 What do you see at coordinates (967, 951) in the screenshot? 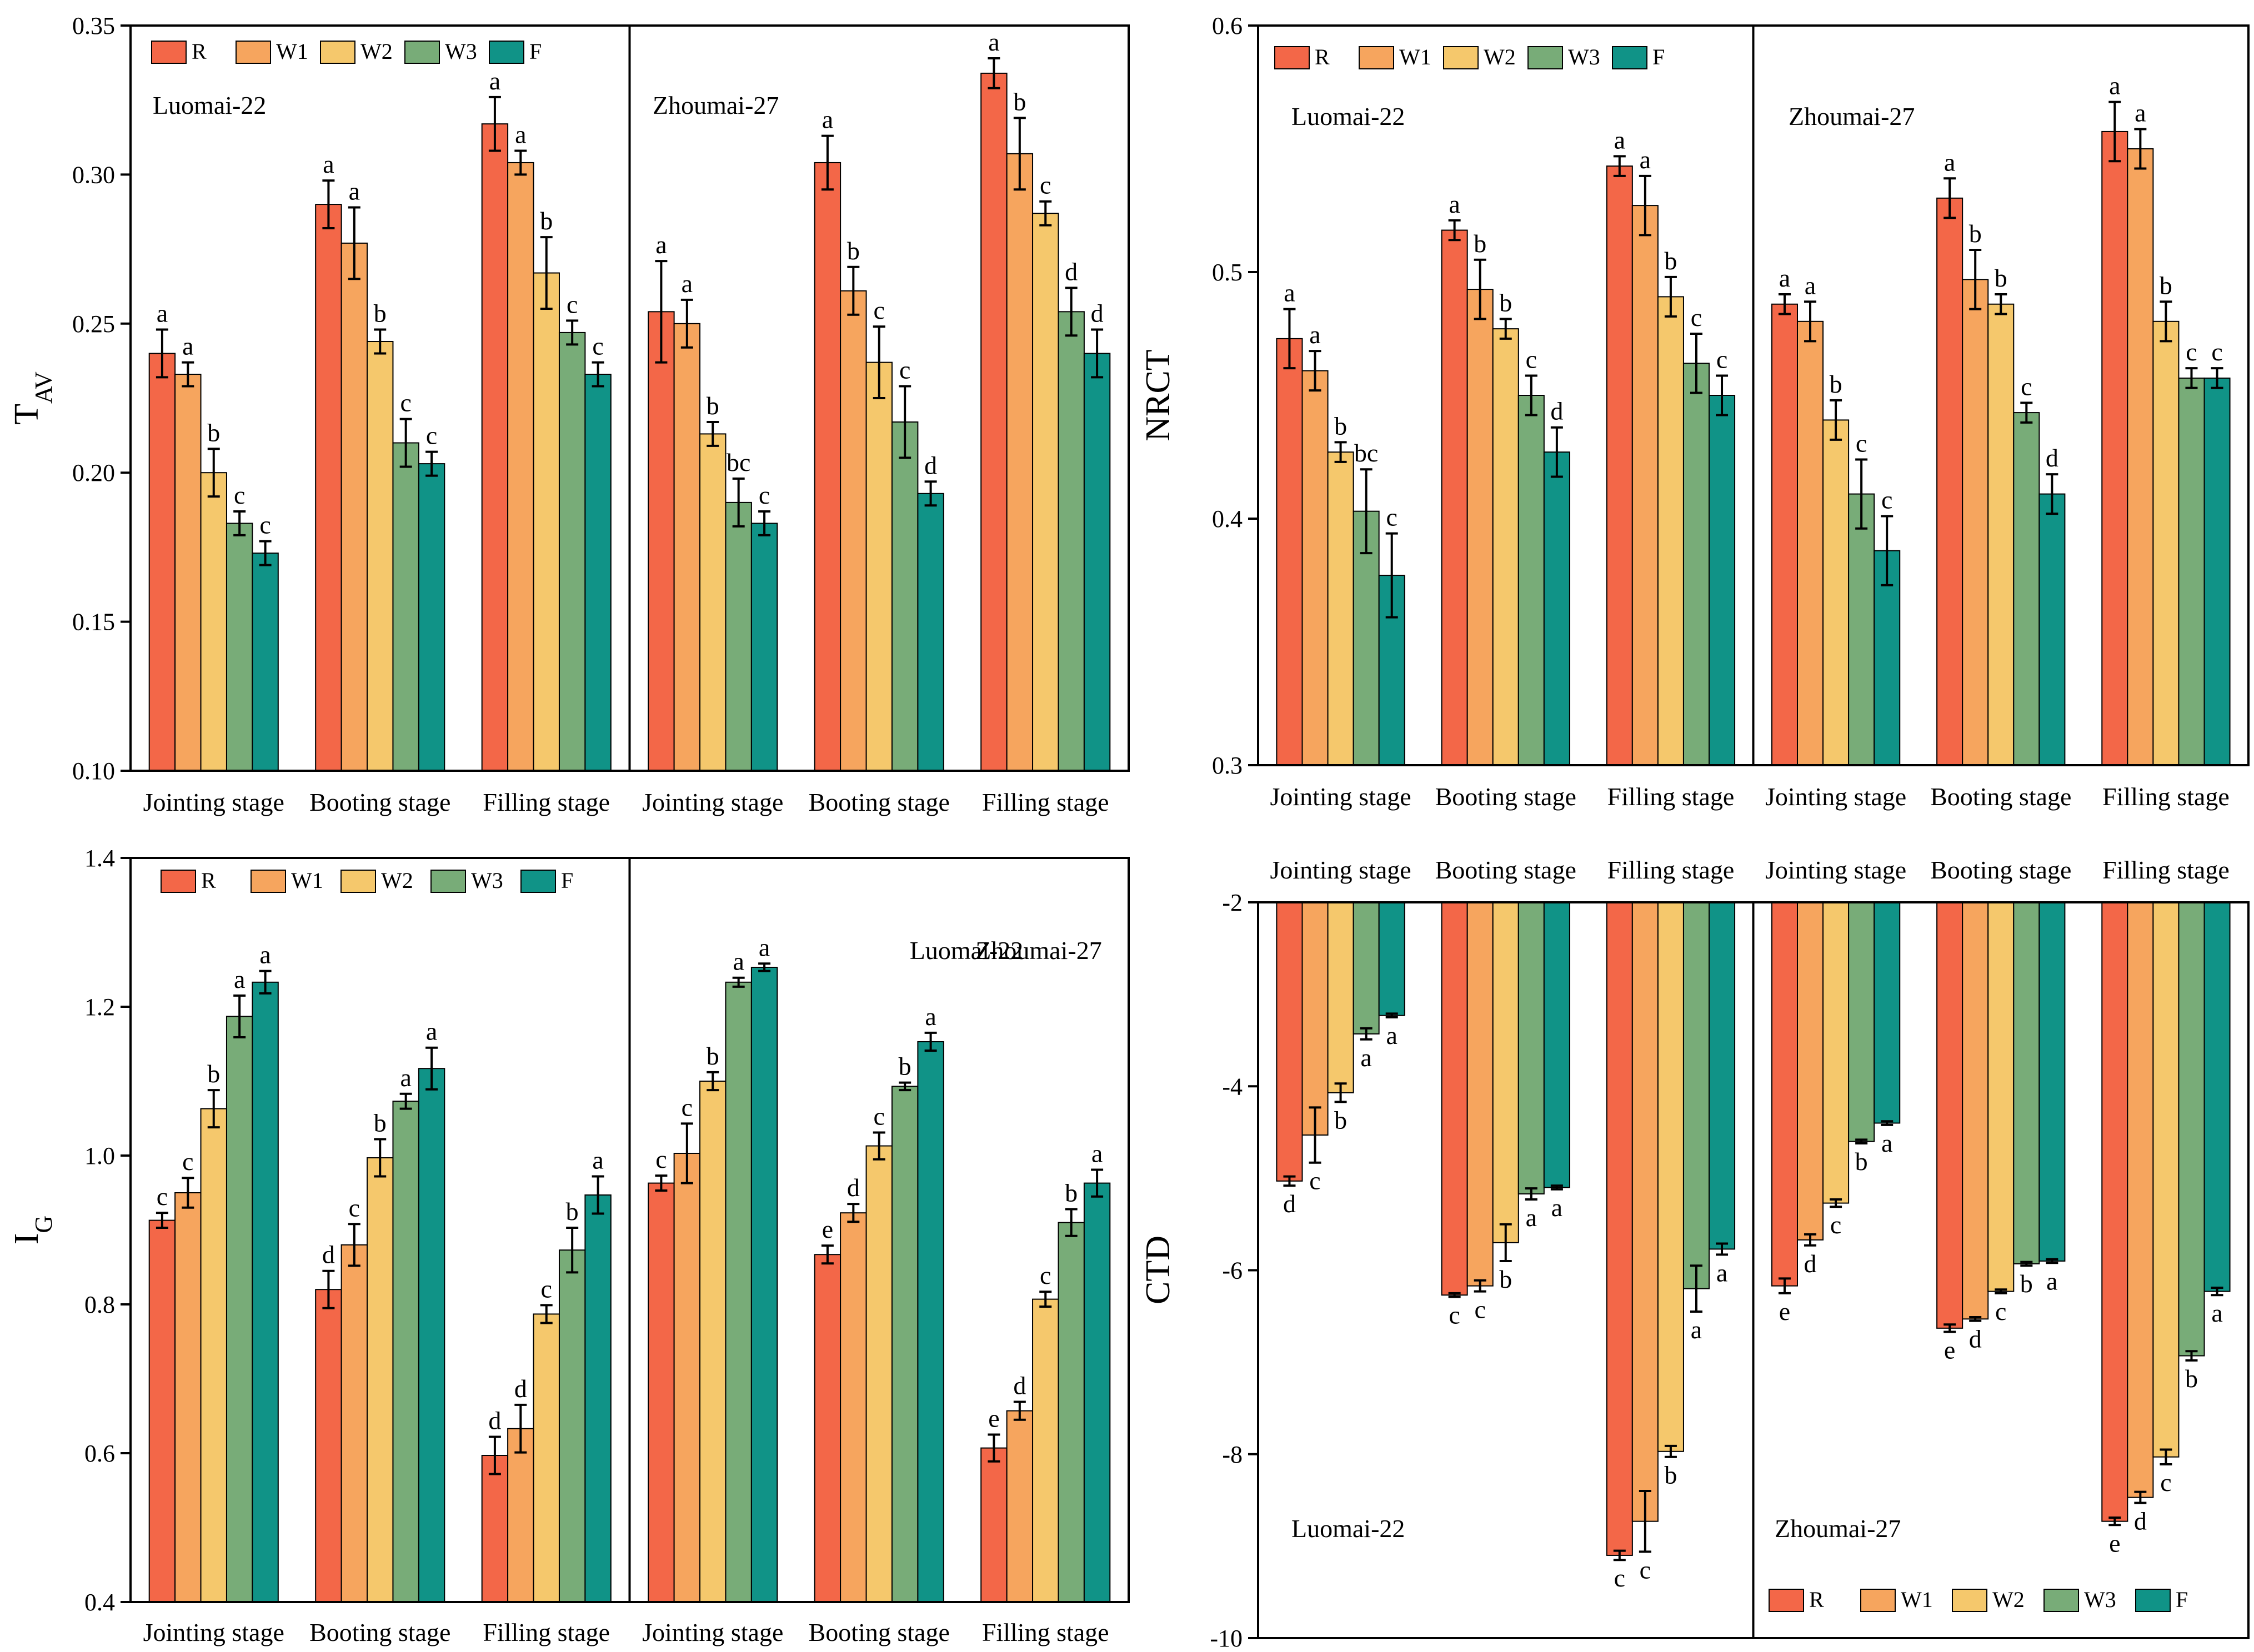
I see `cultivar-label: Luomai-22` at bounding box center [967, 951].